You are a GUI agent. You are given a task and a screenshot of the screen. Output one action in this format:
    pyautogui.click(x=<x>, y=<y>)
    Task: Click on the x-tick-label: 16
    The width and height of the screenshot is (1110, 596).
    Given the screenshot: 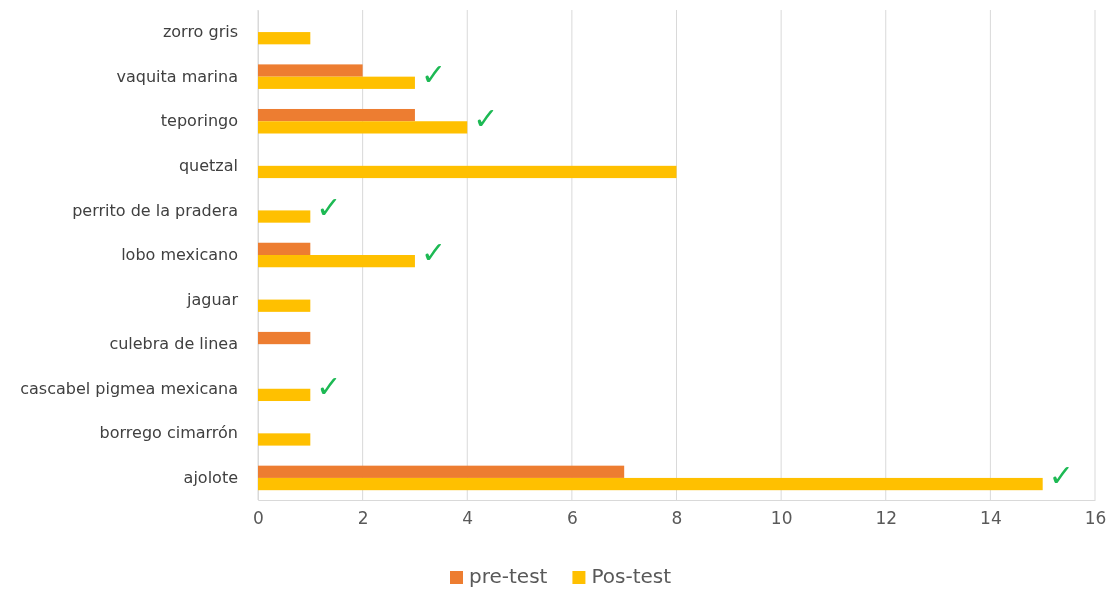 What is the action you would take?
    pyautogui.click(x=1095, y=518)
    